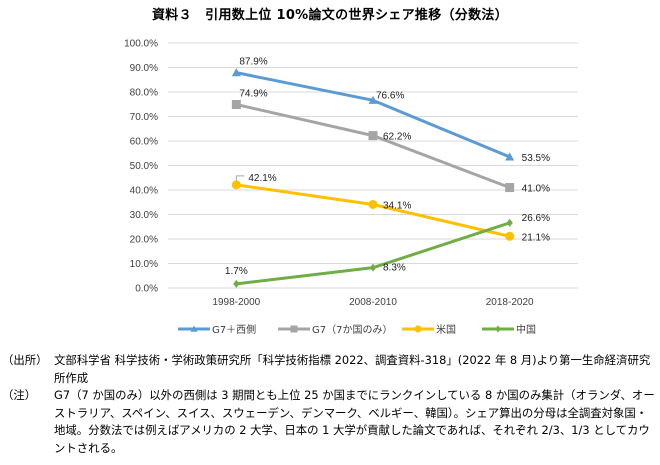 This screenshot has height=465, width=660. Describe the element at coordinates (144, 166) in the screenshot. I see `y-tick-label: 50.0%` at that location.